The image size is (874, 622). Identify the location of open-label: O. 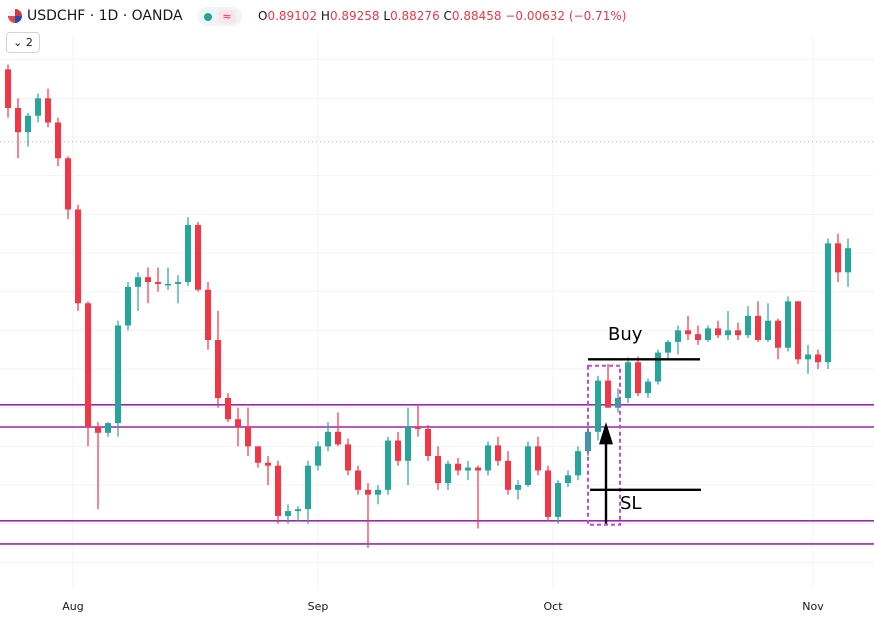
(263, 16).